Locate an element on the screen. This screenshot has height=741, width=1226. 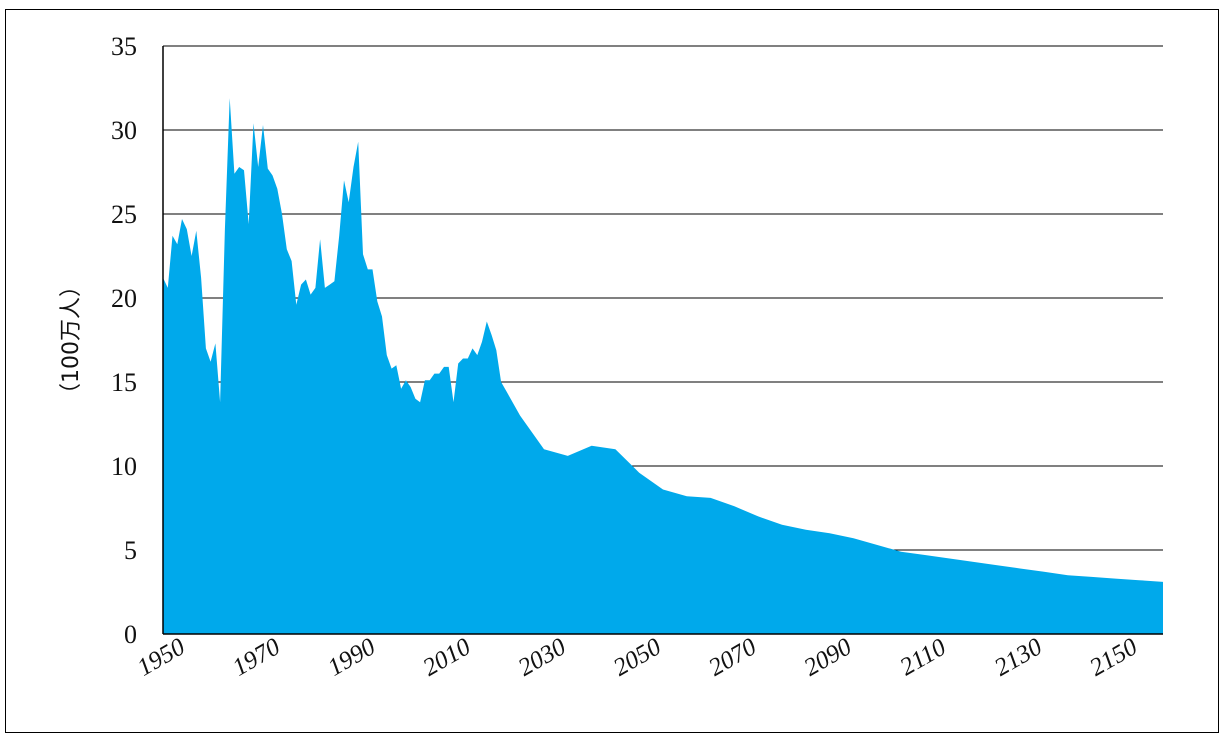
y-tick-label: 15 is located at coordinates (124, 382).